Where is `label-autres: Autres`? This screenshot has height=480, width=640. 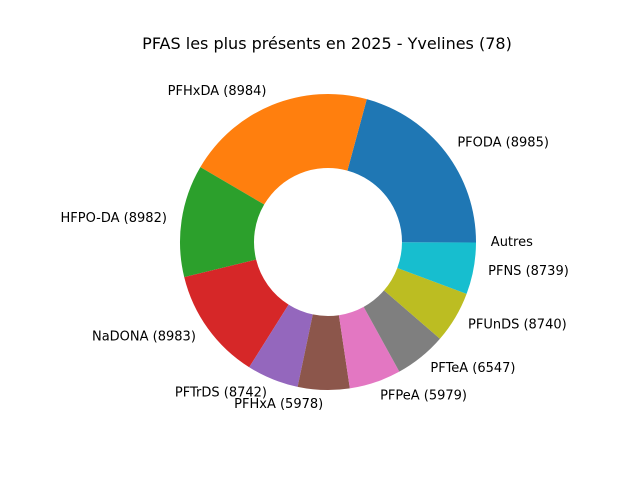 label-autres: Autres is located at coordinates (512, 242).